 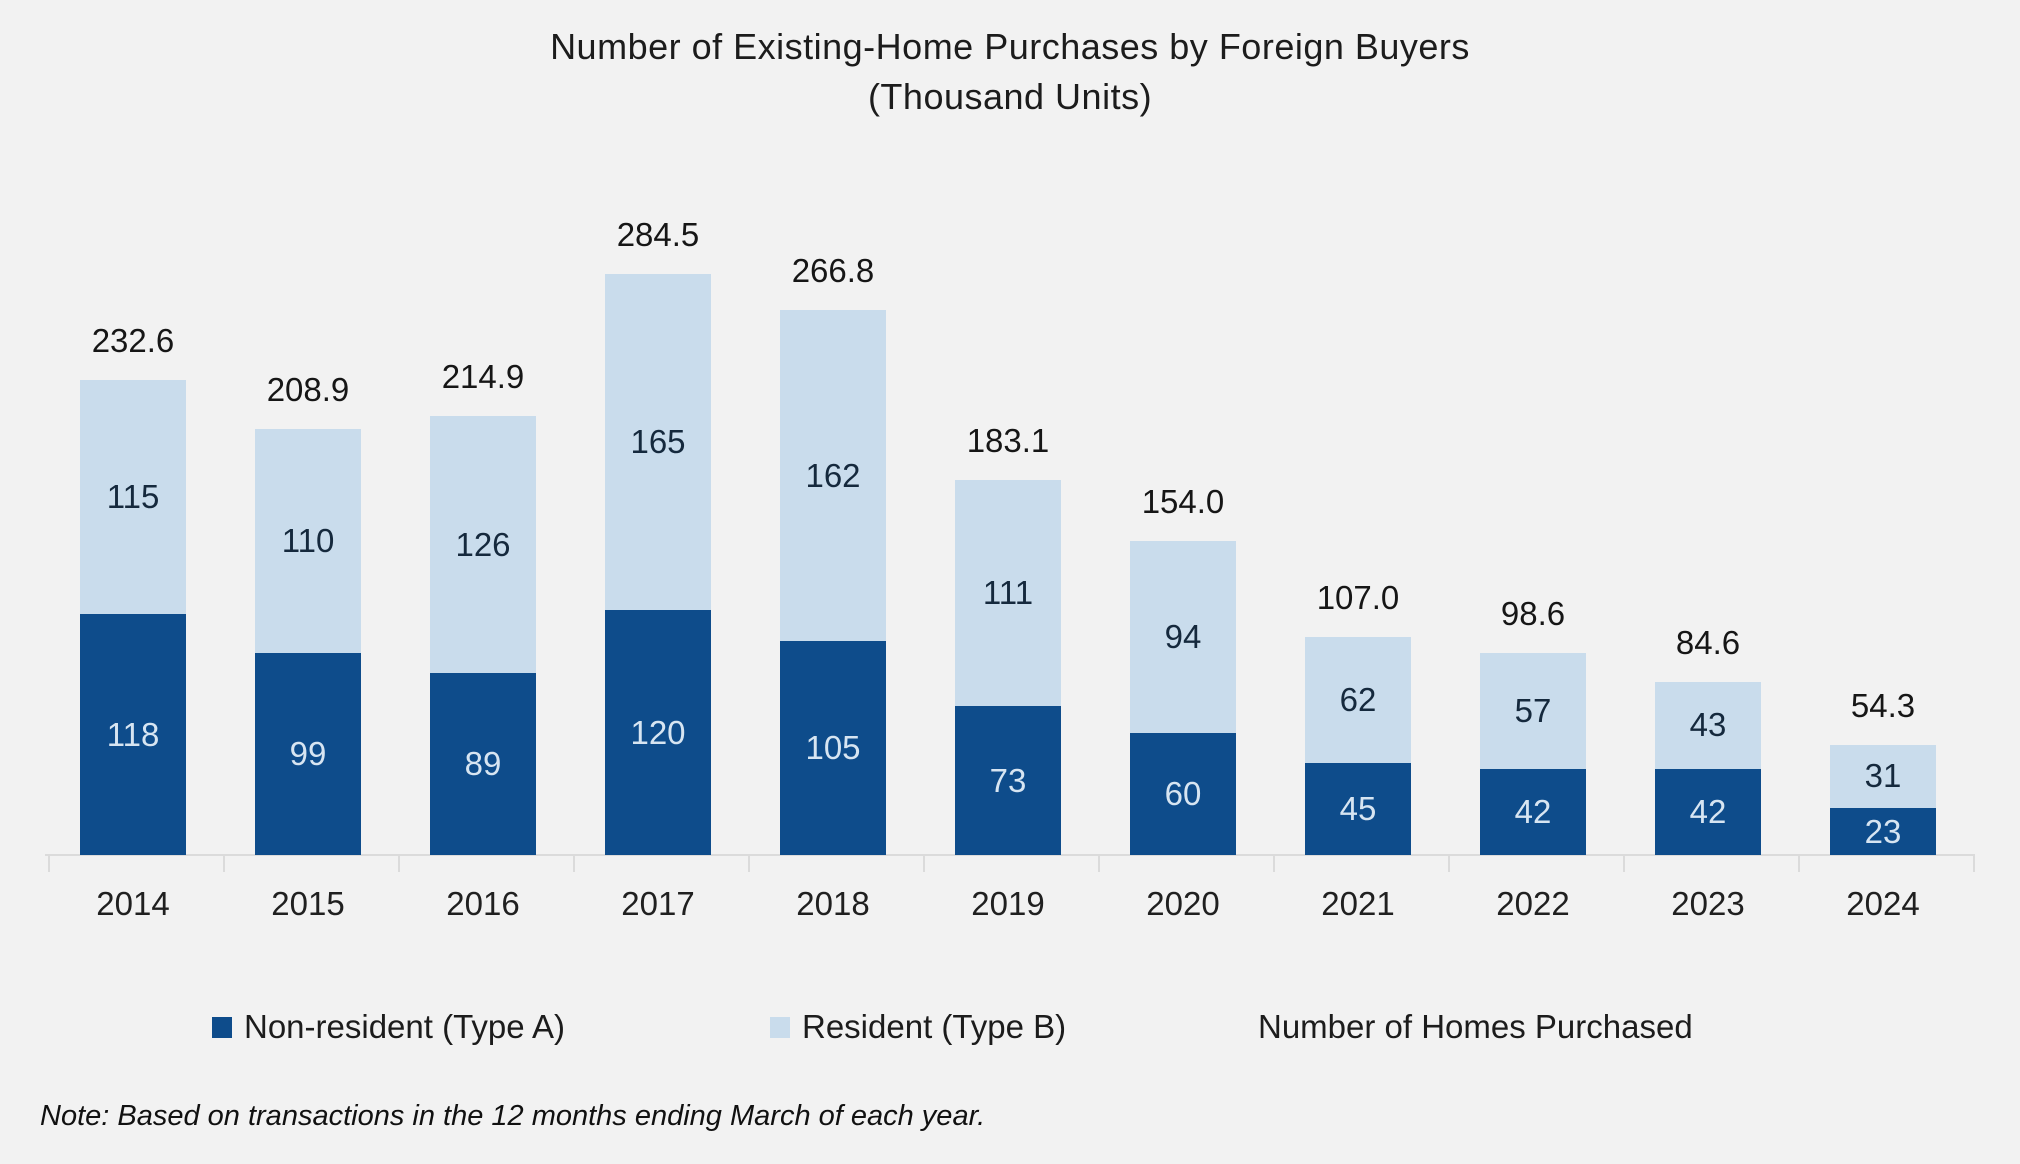 What do you see at coordinates (833, 271) in the screenshot?
I see `bar-total-label-2018: 266.8` at bounding box center [833, 271].